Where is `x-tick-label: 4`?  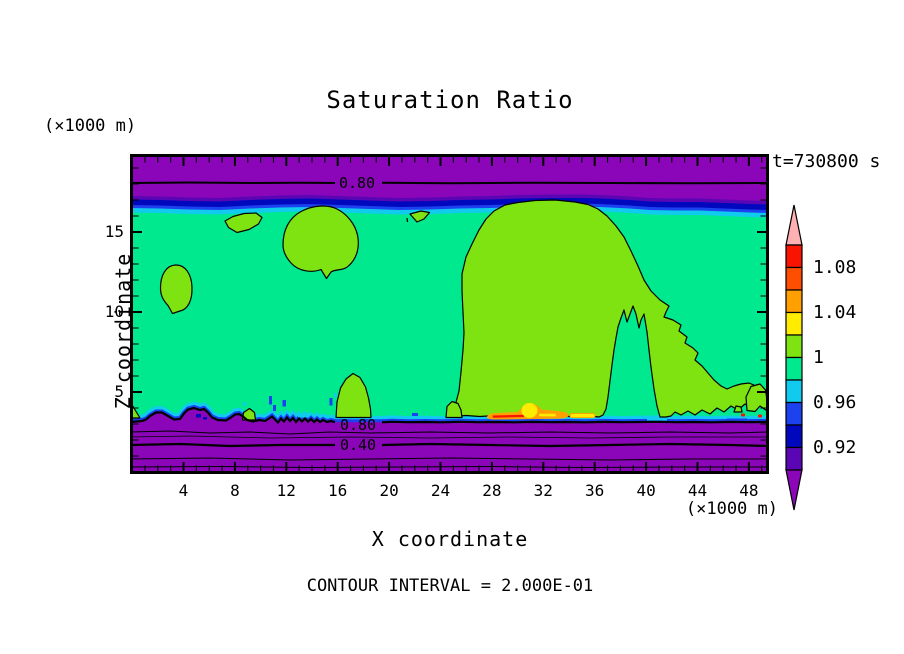 x-tick-label: 4 is located at coordinates (183, 490).